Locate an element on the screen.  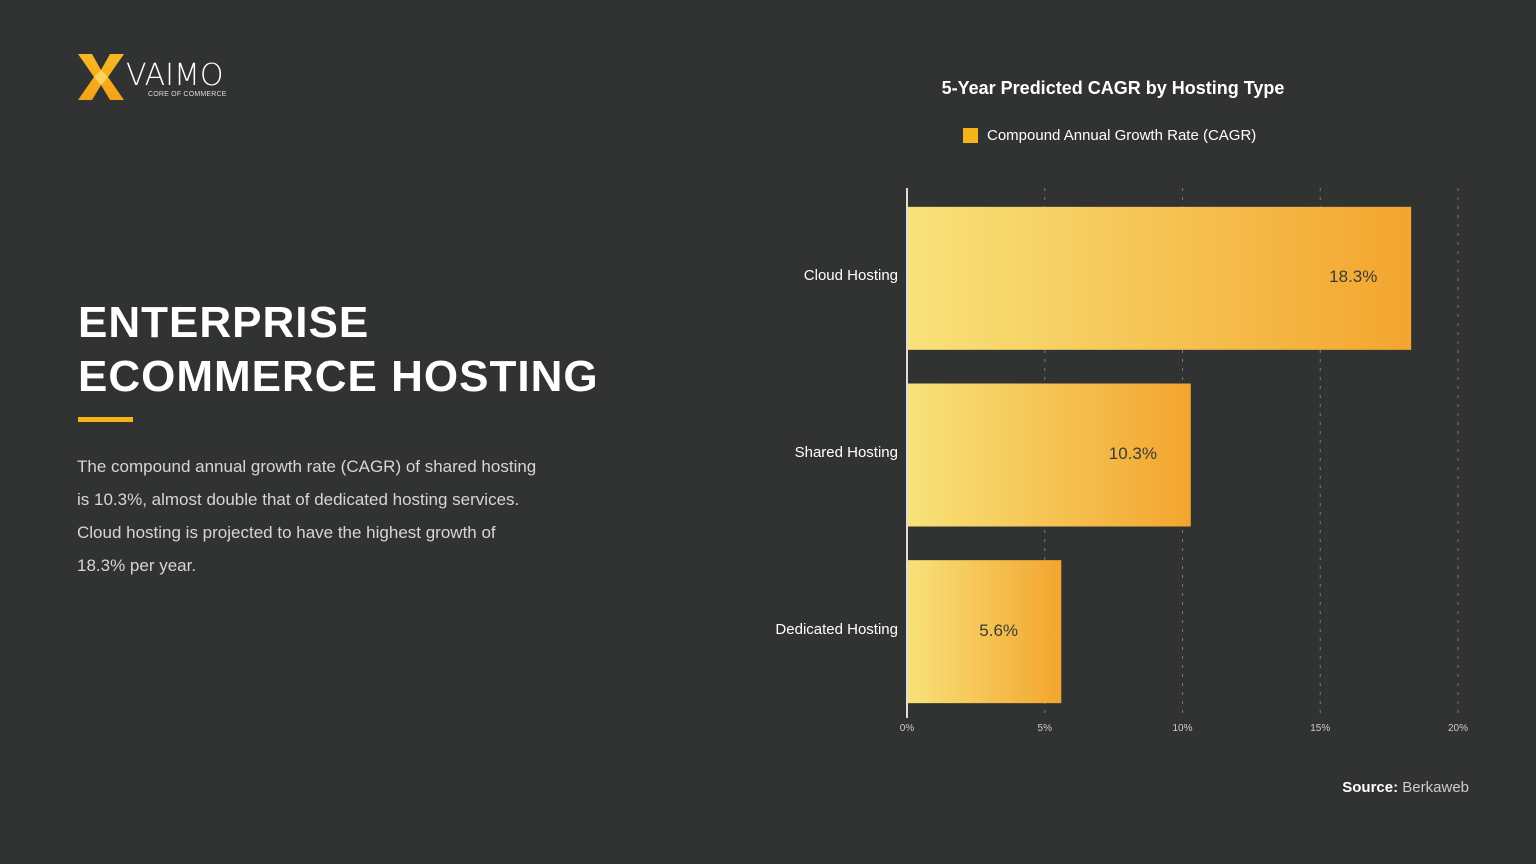
chart-title: 5-Year Predicted CAGR by Hosting Type is located at coordinates (1113, 88).